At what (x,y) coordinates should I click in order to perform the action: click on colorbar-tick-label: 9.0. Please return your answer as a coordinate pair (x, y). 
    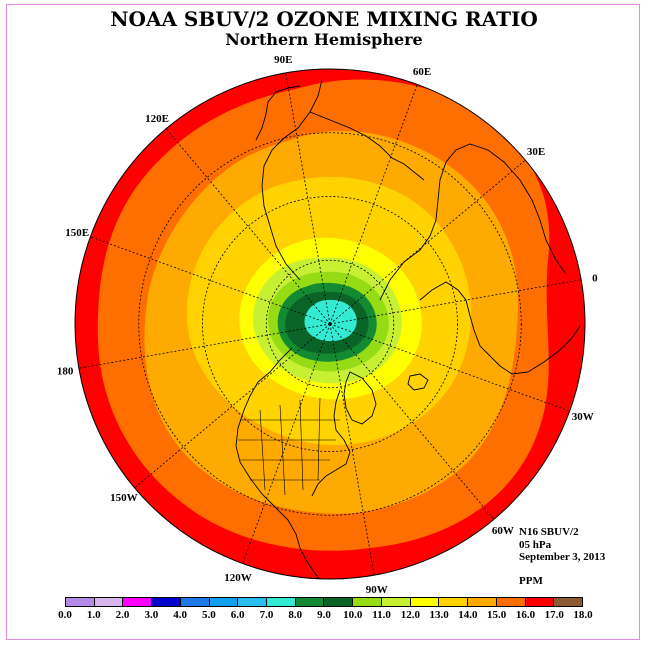
    Looking at the image, I should click on (324, 615).